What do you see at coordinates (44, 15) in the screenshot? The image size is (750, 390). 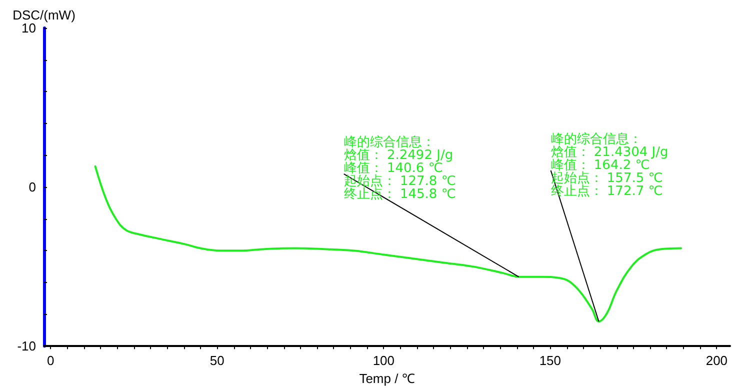 I see `y-axis-title: DSC/(mW)` at bounding box center [44, 15].